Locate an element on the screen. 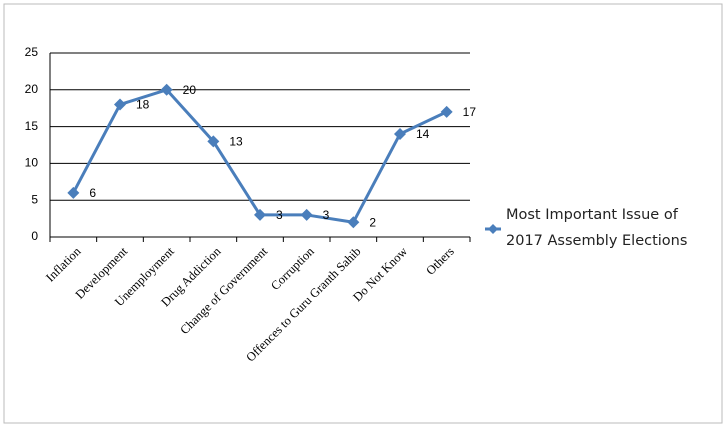 Image resolution: width=727 pixels, height=433 pixels. y-tick-label: 15 is located at coordinates (32, 126).